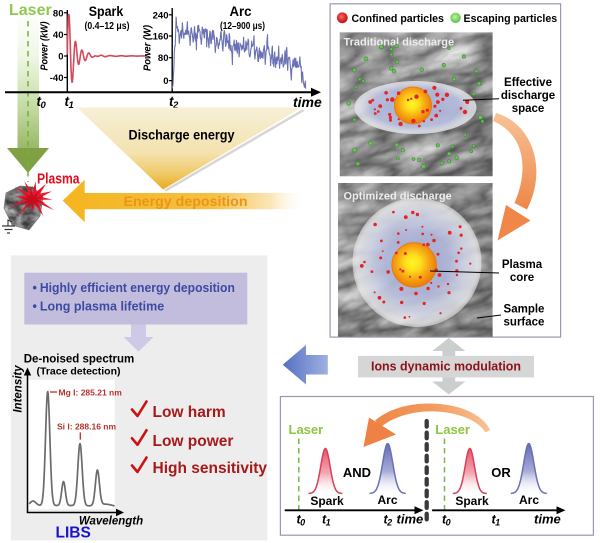 This screenshot has height=543, width=600. I want to click on svg-text: 160, so click(161, 37).